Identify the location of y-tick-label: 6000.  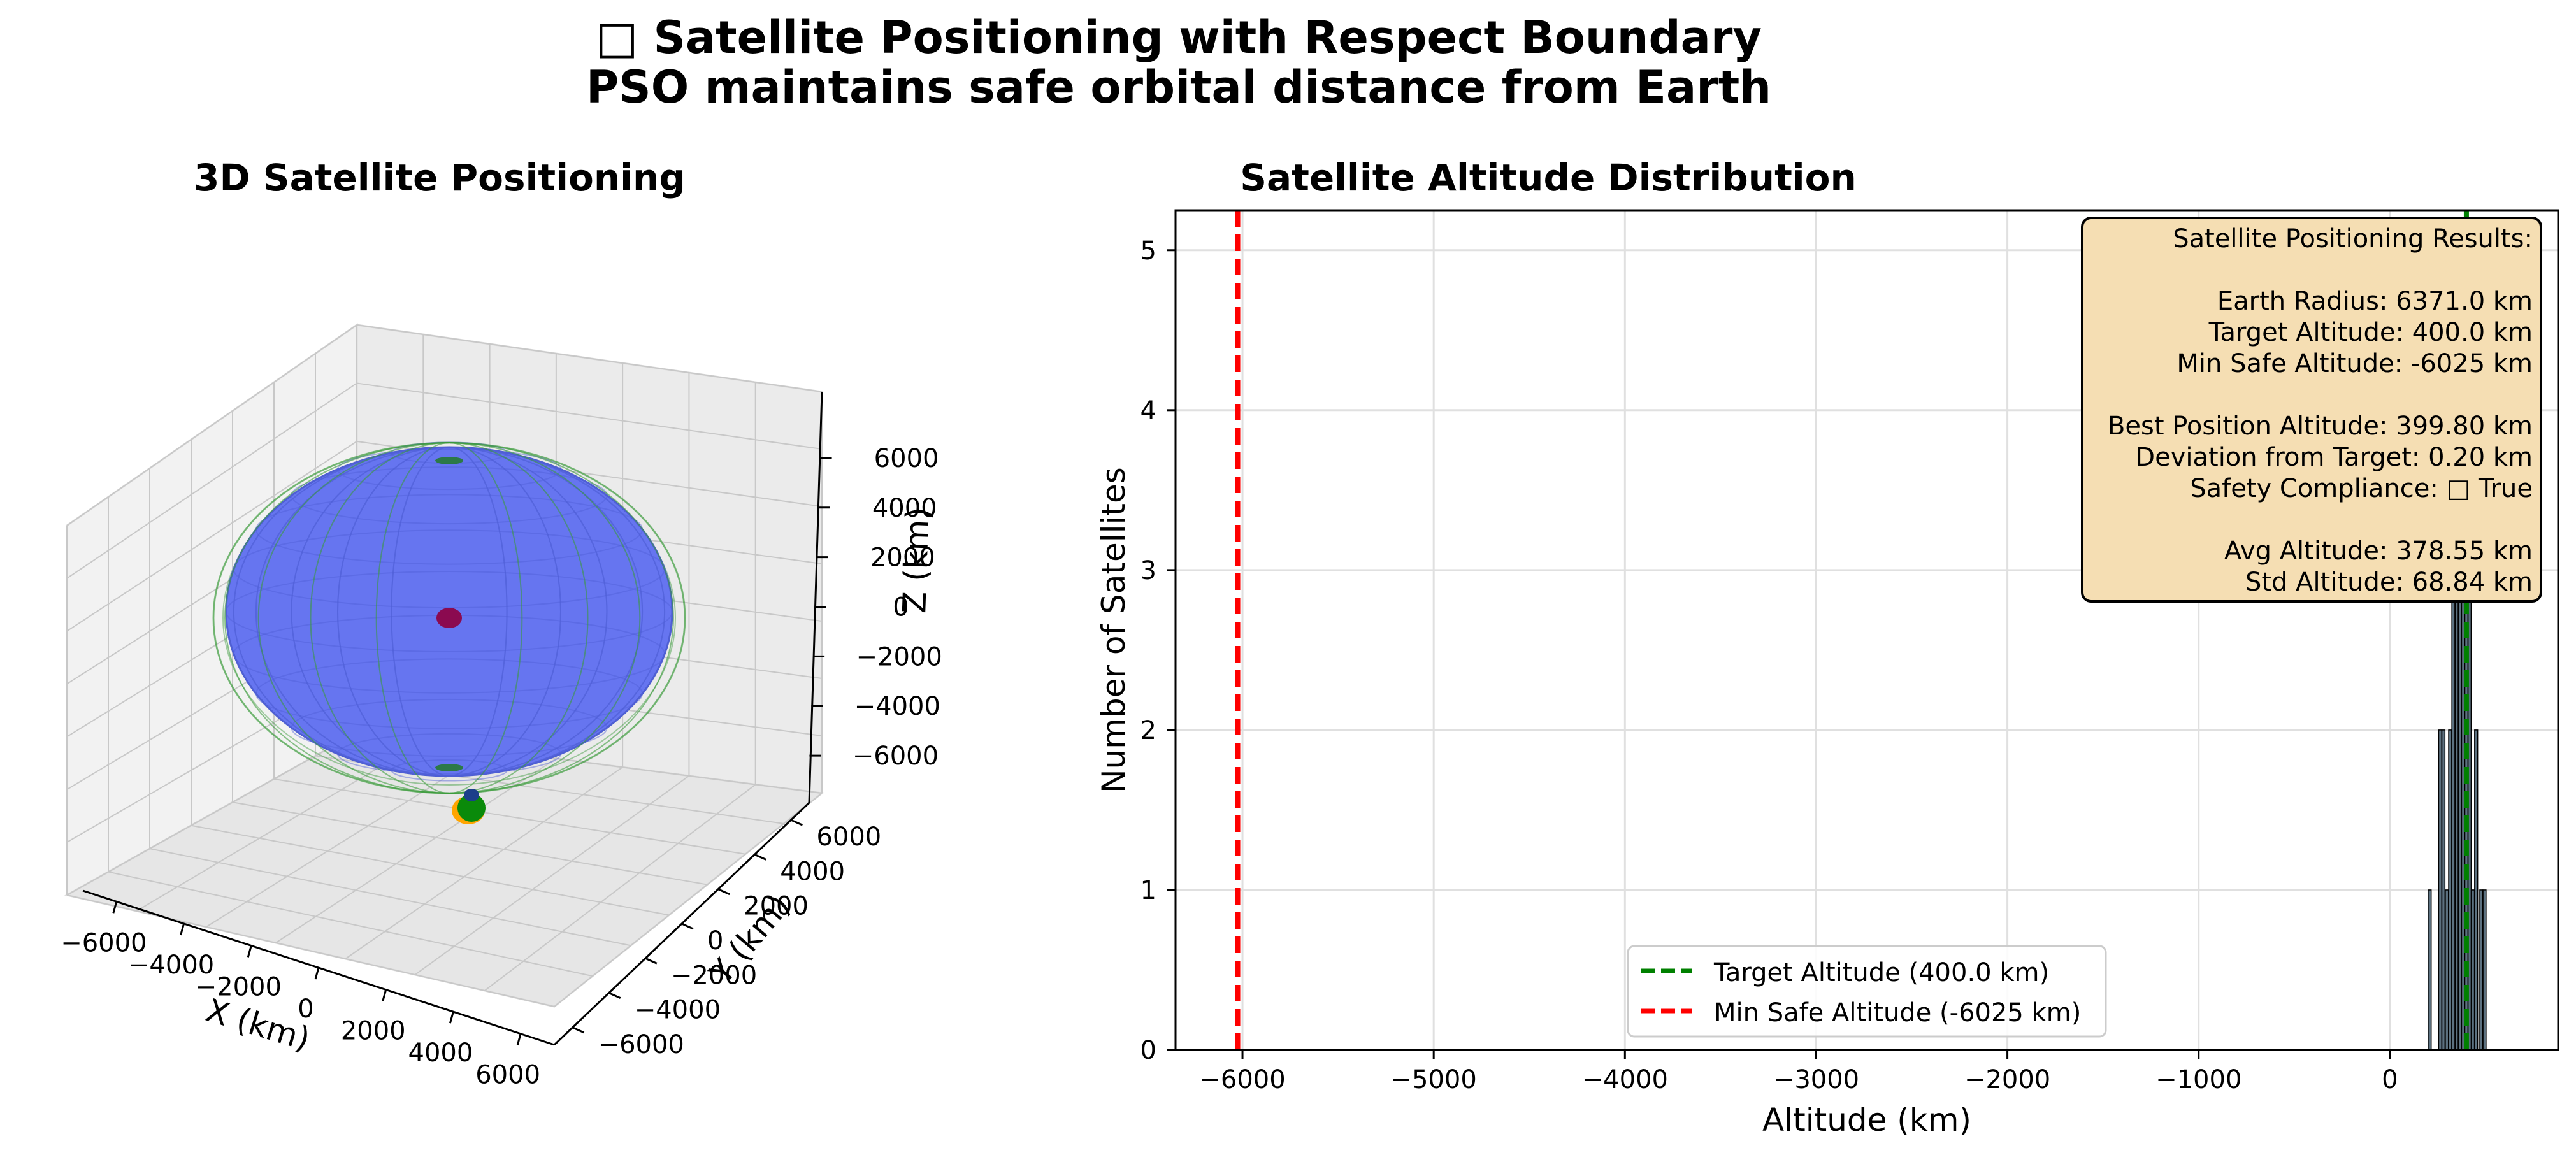
(848, 837).